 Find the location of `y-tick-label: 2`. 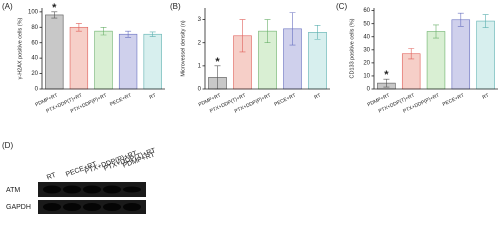

y-tick-label: 2 is located at coordinates (200, 43).